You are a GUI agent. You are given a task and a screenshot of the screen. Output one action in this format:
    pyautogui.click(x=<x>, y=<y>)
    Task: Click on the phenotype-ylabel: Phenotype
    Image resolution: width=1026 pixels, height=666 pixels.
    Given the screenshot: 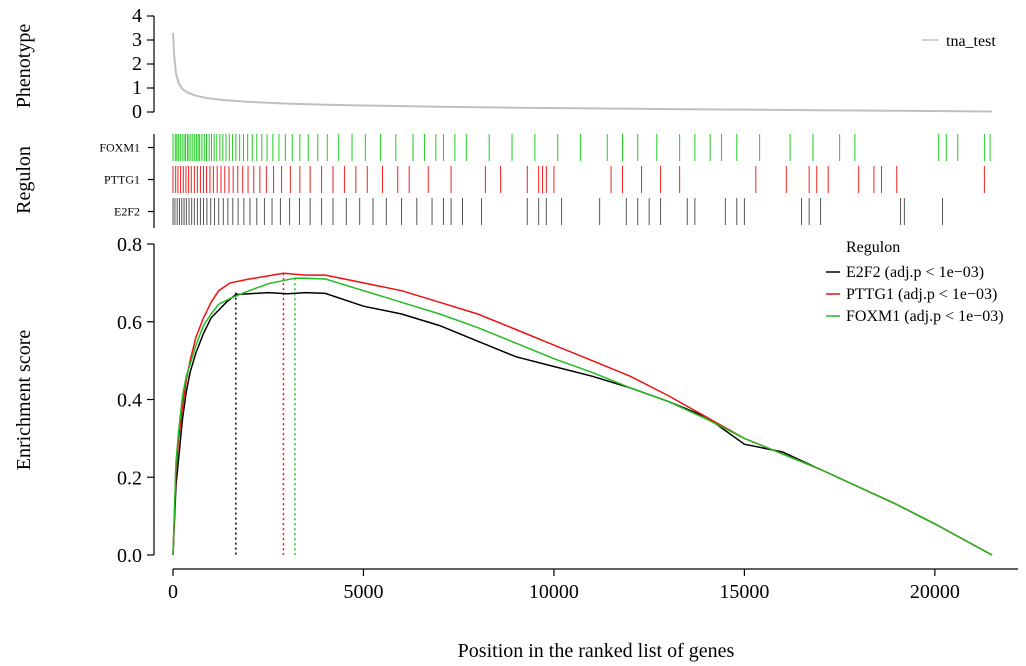 What is the action you would take?
    pyautogui.click(x=24, y=66)
    